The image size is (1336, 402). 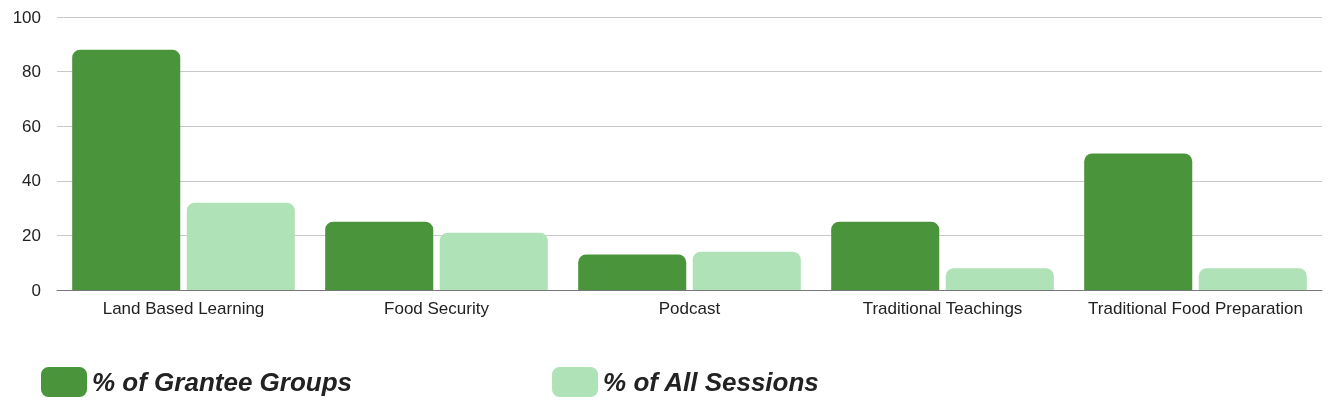 I want to click on y-tick-label: 20, so click(x=31, y=235).